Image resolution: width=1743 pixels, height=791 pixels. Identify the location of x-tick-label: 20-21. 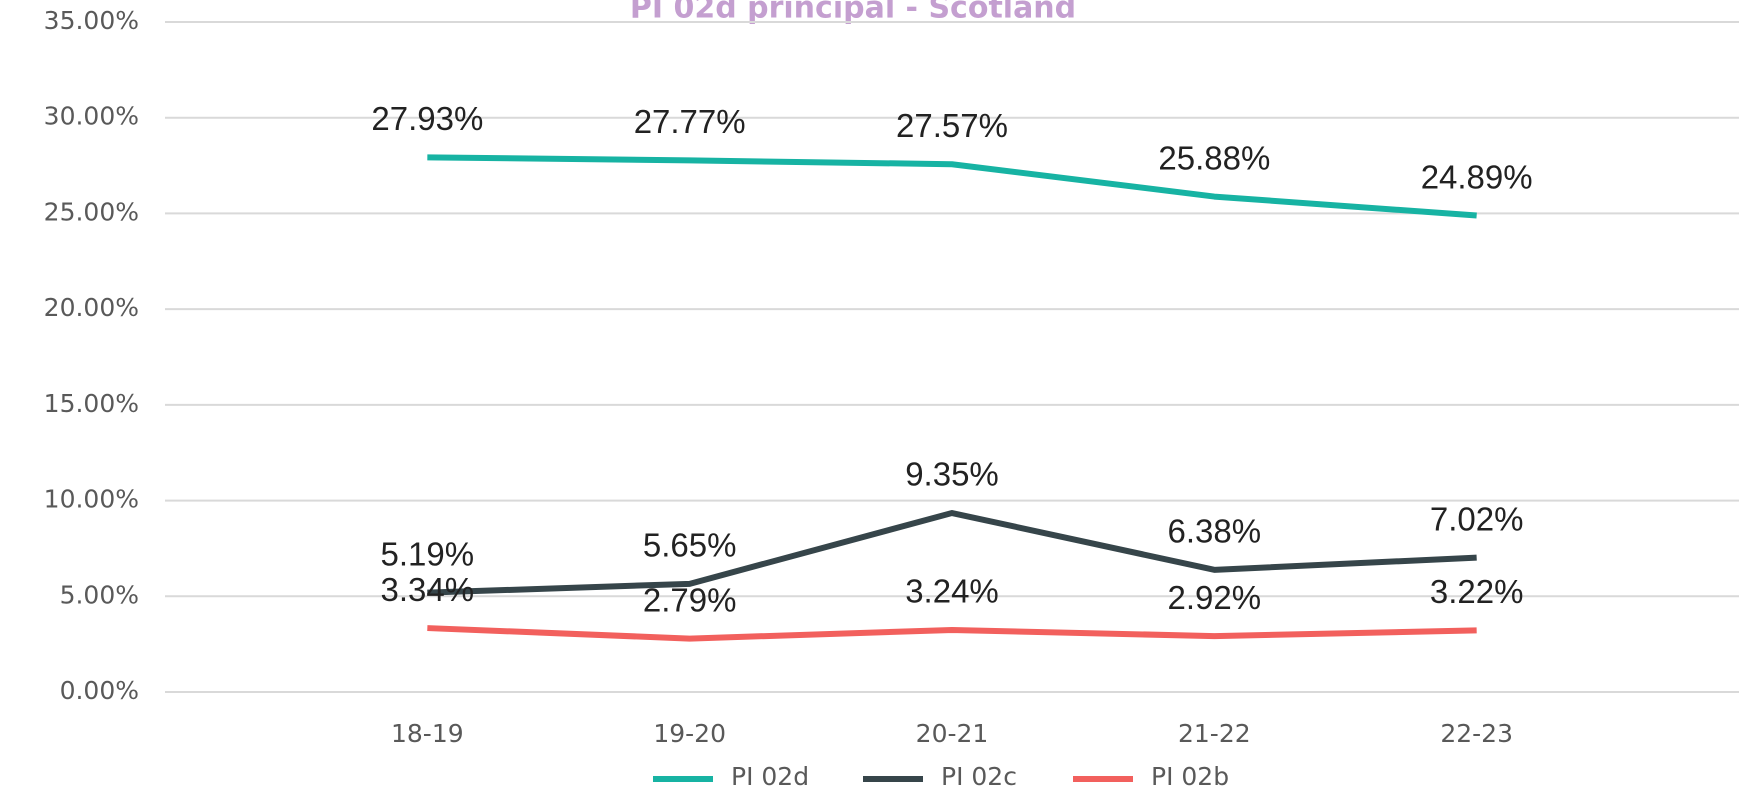
(952, 733).